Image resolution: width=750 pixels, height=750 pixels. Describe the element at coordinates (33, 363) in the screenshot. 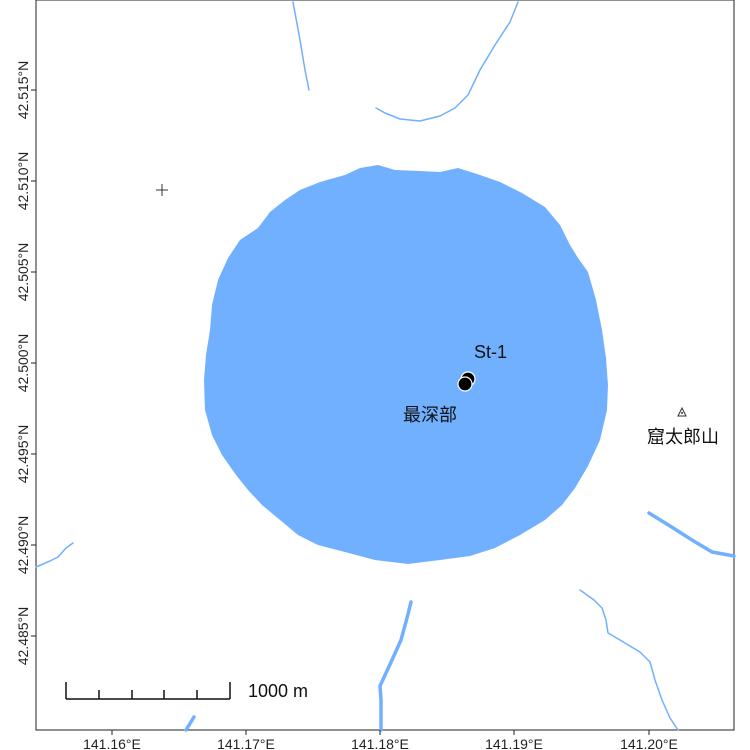

I see `y-axis` at that location.